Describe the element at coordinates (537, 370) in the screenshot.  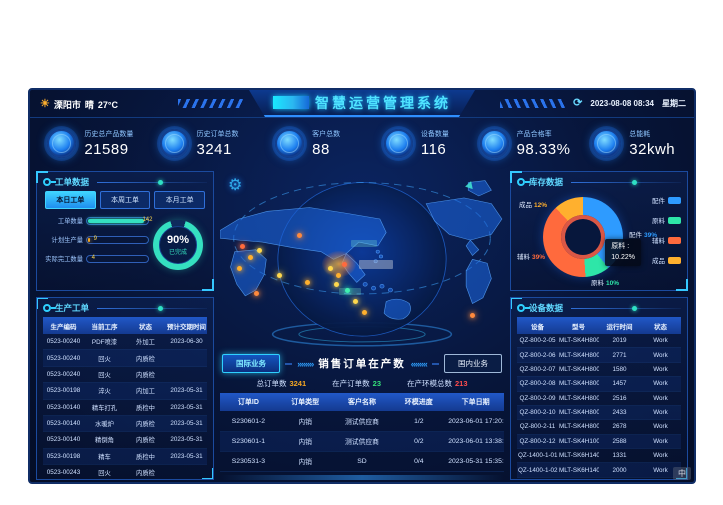
I see `table-cell: QZ-800-2-07` at that location.